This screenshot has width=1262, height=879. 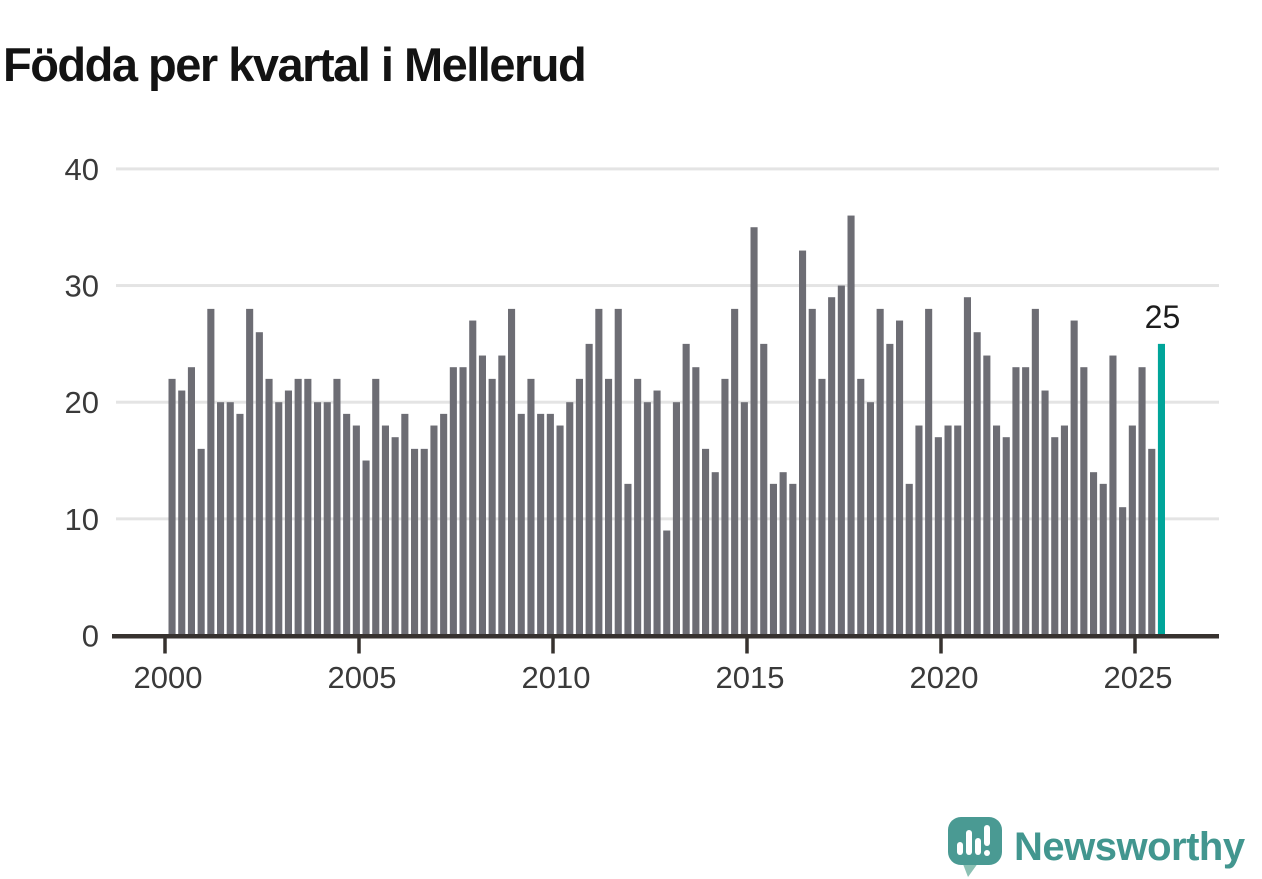 I want to click on y-tick-label-30: 30, so click(x=82, y=286).